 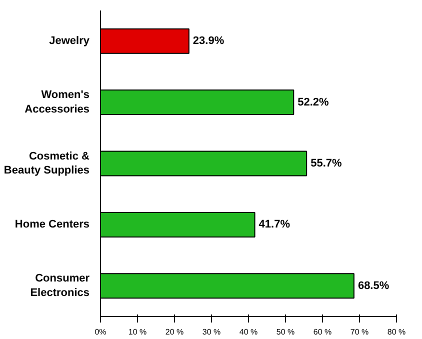 I want to click on x-tick-label: 20 %, so click(x=174, y=332).